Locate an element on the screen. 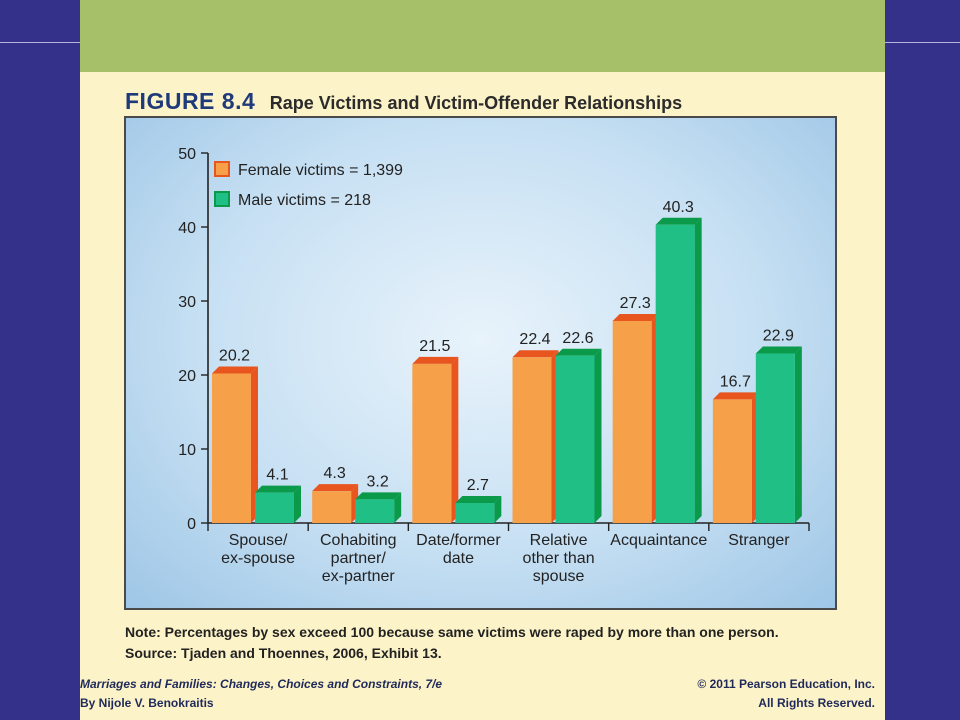  x-tick-label: Acquaintance is located at coordinates (658, 540).